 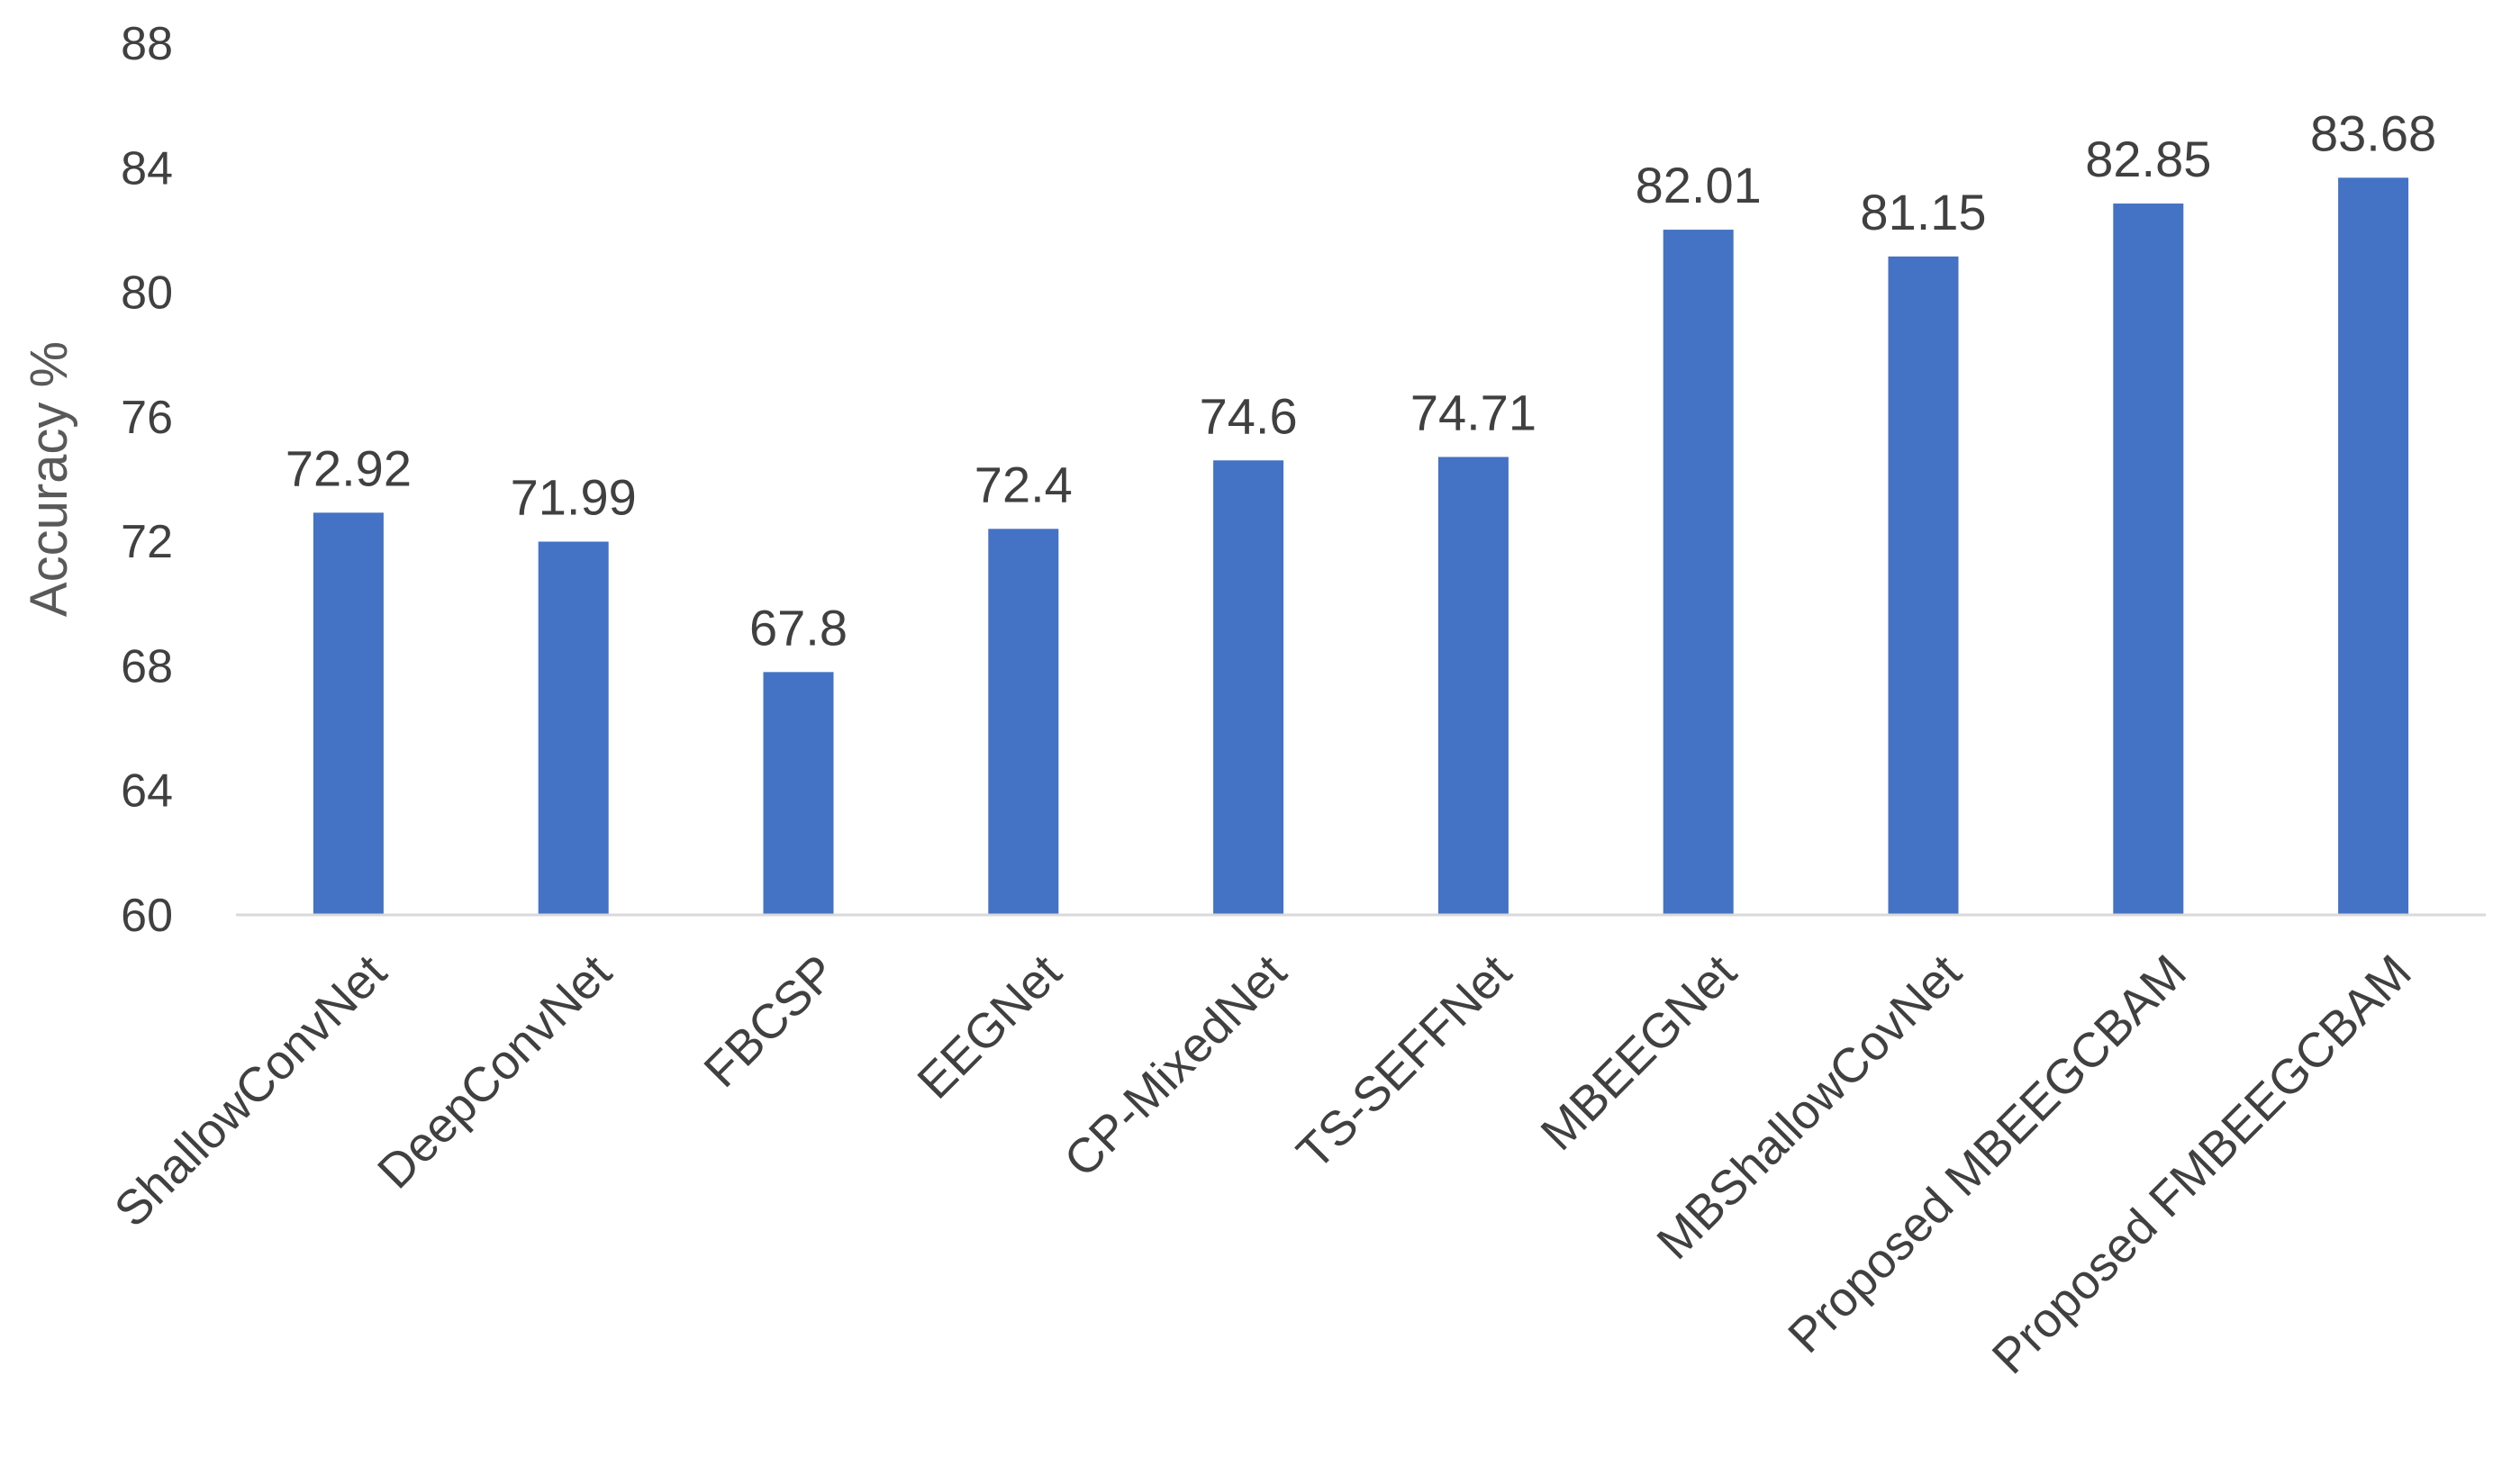 I want to click on category-label: TS-SEFFNet, so click(x=1404, y=1063).